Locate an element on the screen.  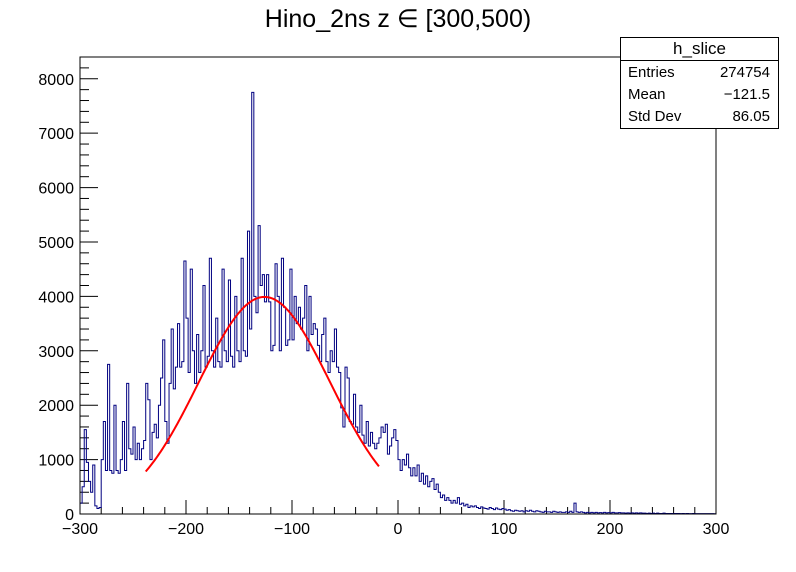
x-tick-label: 200 is located at coordinates (610, 529).